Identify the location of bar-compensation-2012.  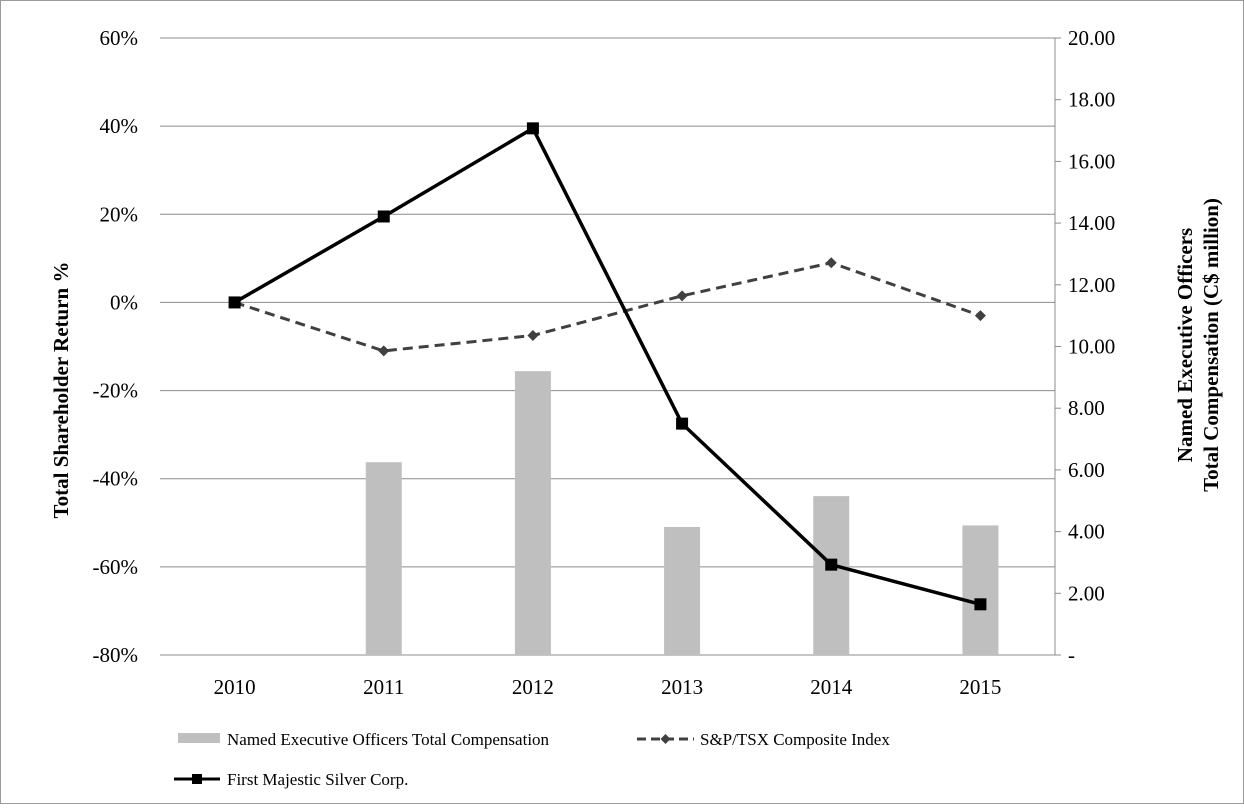
(532, 513).